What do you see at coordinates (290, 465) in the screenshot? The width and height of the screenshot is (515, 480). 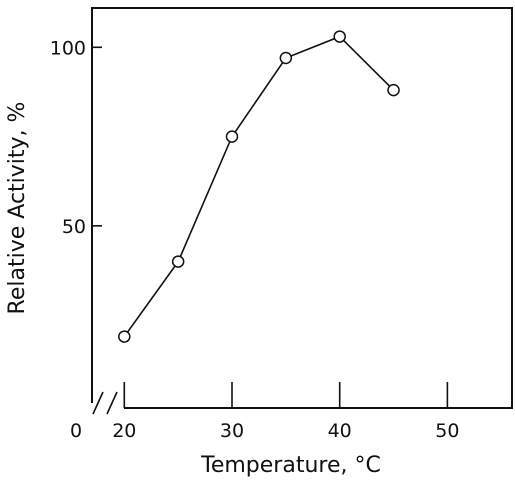 I see `x-axis-title: Temperature, °C` at bounding box center [290, 465].